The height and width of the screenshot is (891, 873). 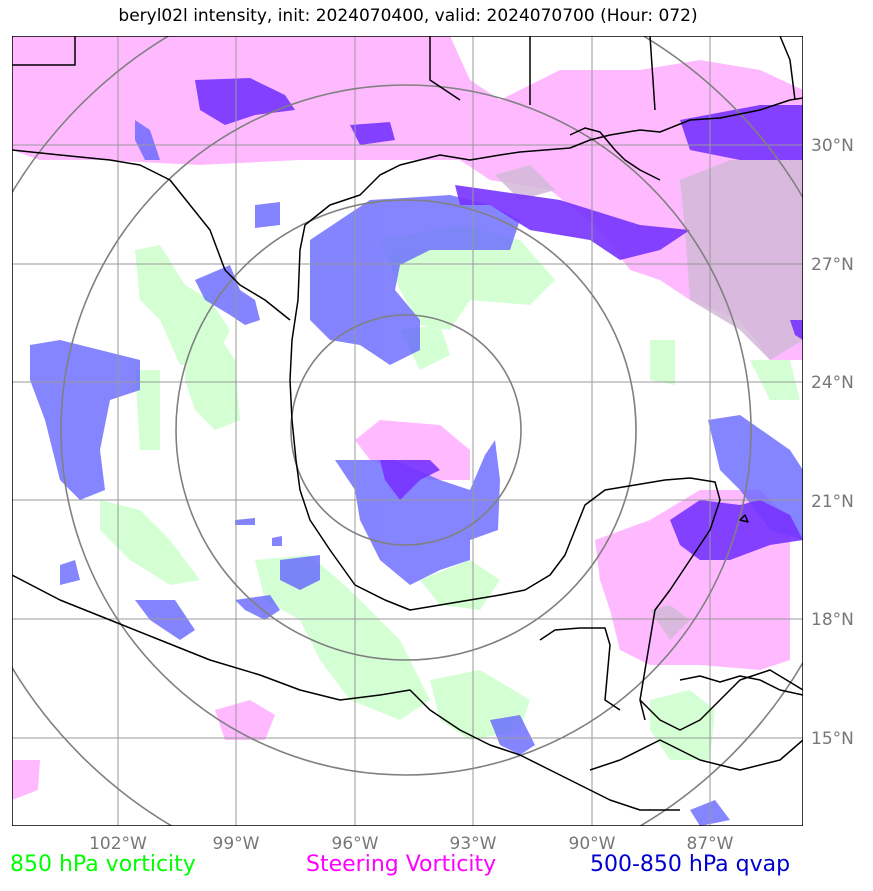 I want to click on lat-label: 24°N, so click(x=832, y=383).